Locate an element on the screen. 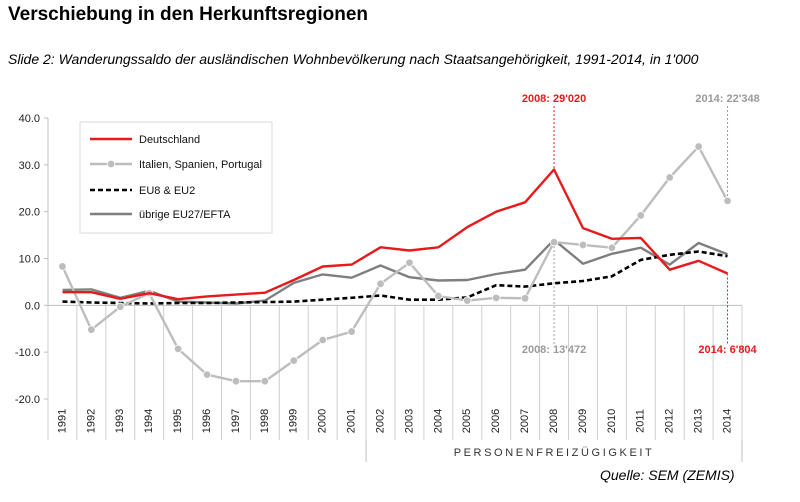 This screenshot has width=800, height=502. x-tick-label: 2013 is located at coordinates (699, 421).